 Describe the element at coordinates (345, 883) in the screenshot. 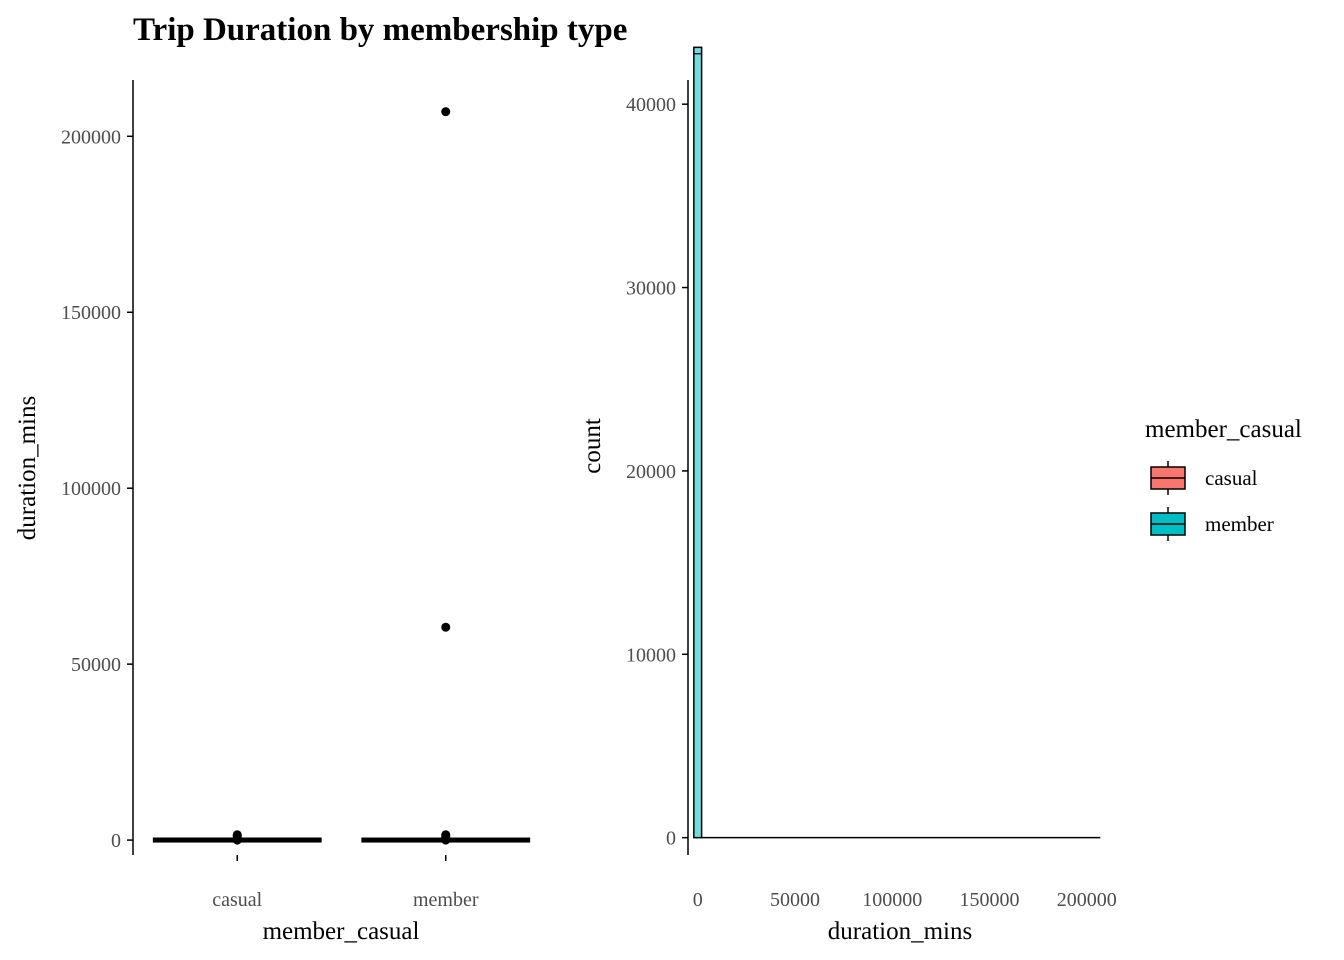

I see `boxplot-x-ticks: casual member` at that location.